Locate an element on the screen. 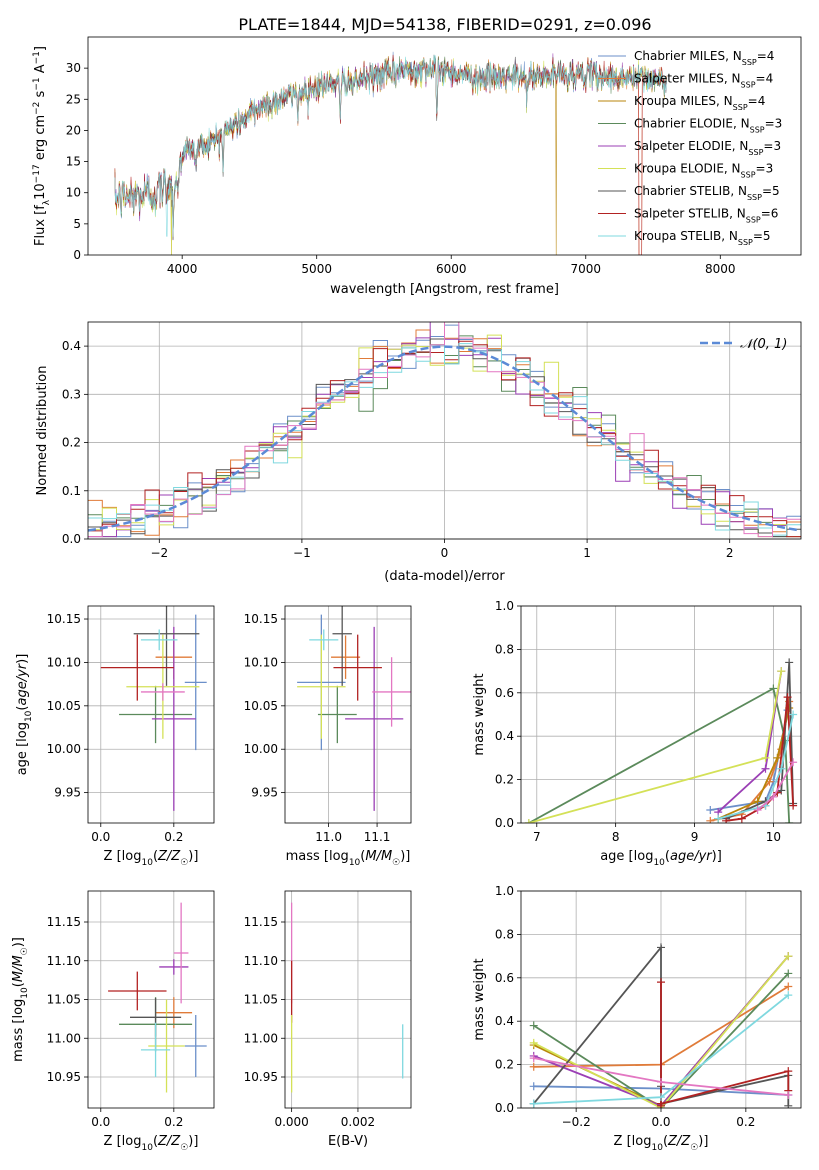  legend-label: Chabrier STELIB, NSSP=5 is located at coordinates (707, 193).